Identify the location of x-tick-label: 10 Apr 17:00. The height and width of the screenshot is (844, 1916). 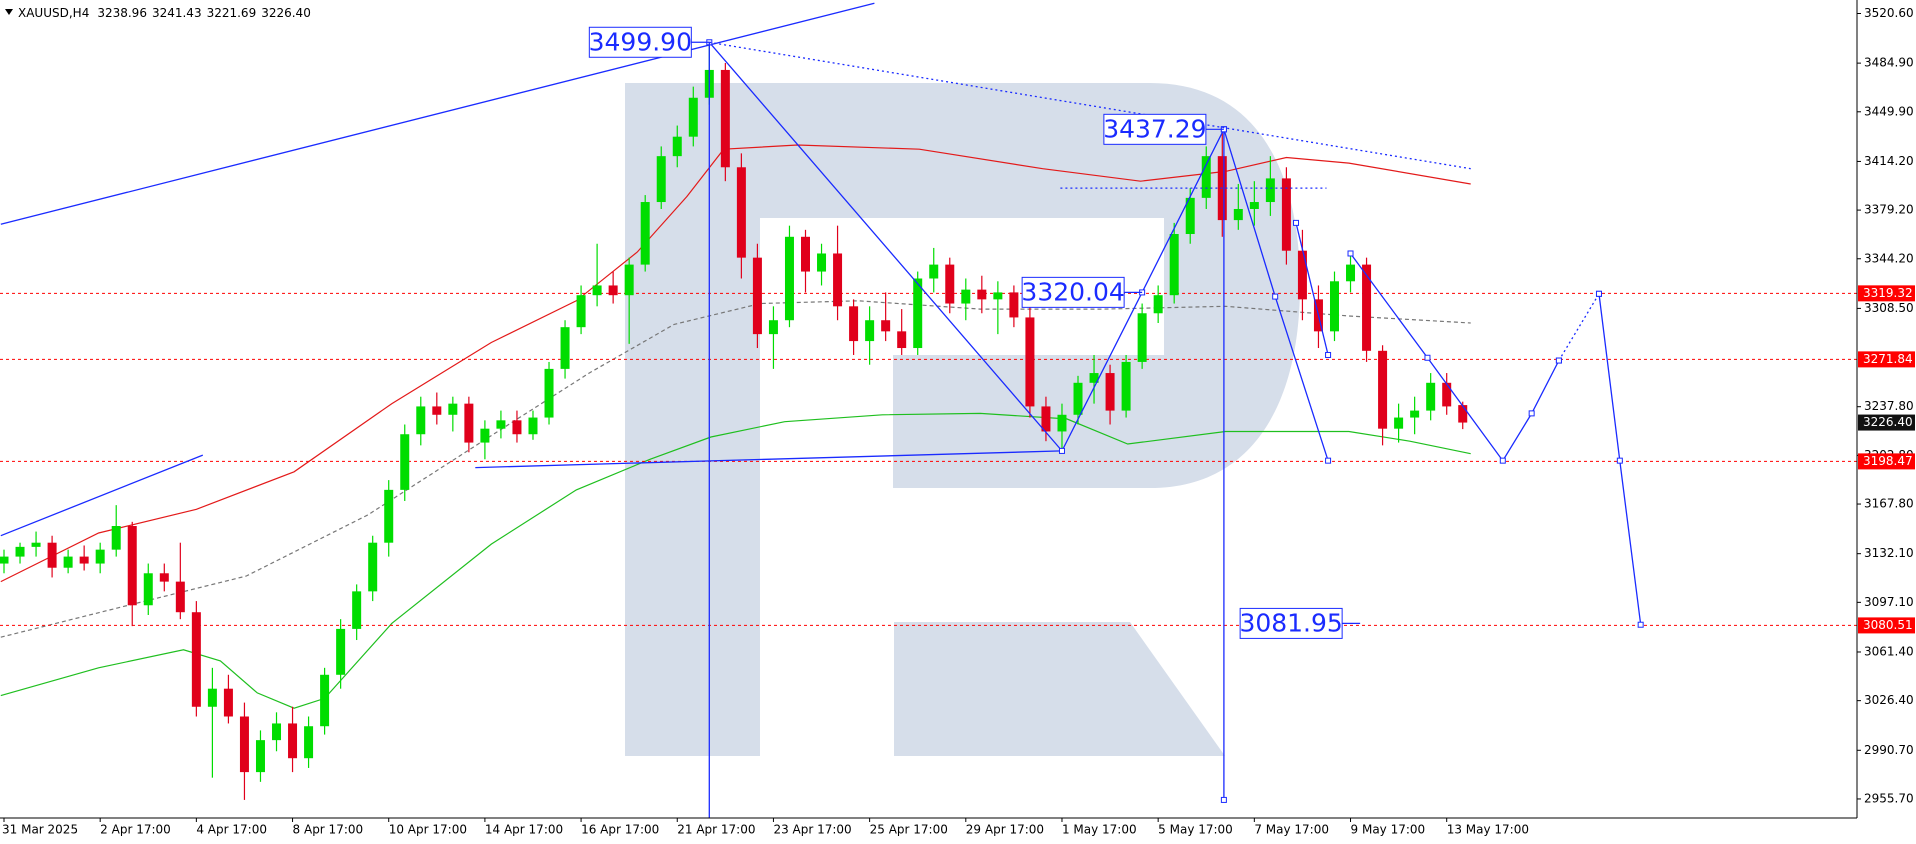
(428, 830).